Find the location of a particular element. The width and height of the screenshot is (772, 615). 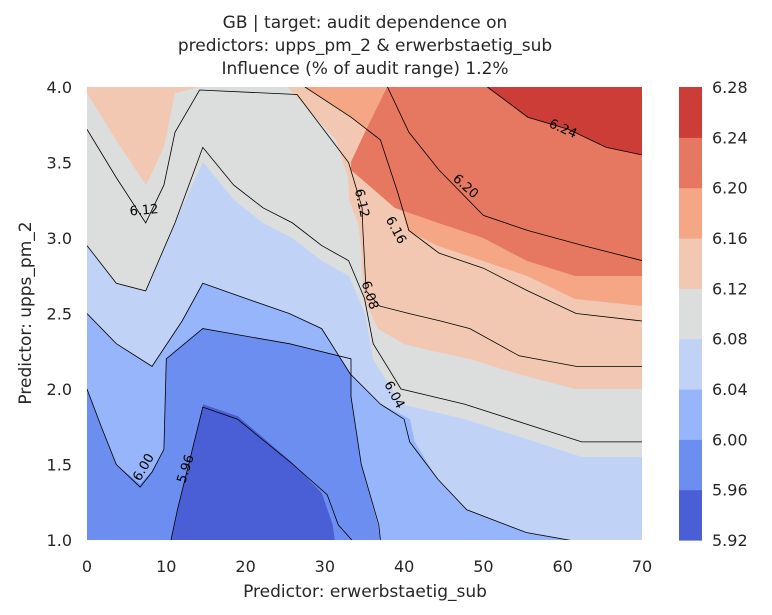

band-5.92-5.96 is located at coordinates (253, 472).